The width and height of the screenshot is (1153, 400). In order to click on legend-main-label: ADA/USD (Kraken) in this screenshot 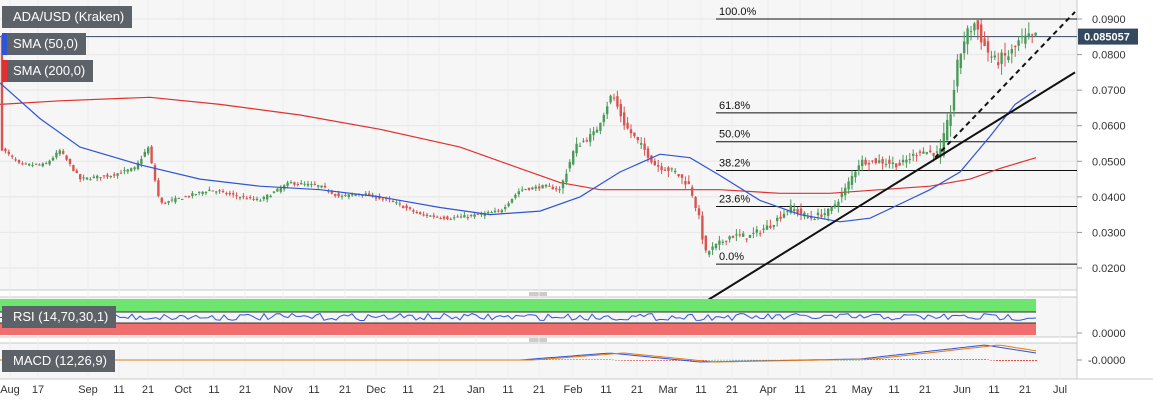, I will do `click(70, 17)`.